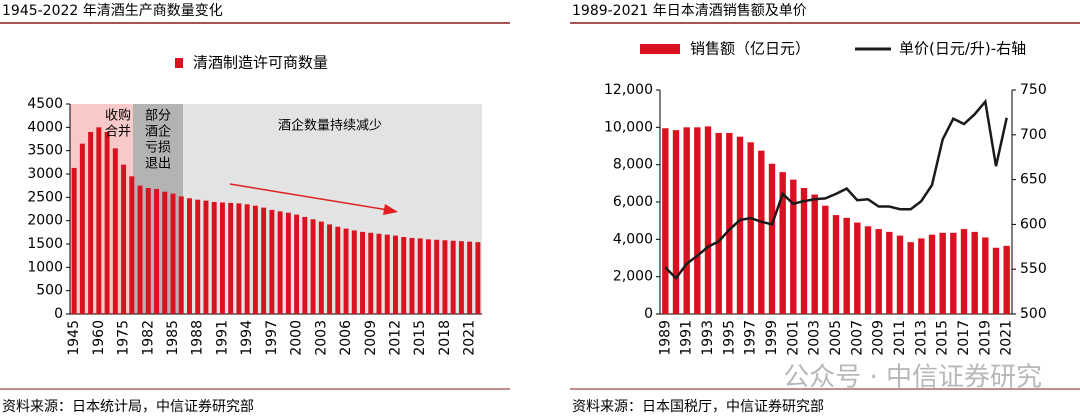 The image size is (1080, 420). Describe the element at coordinates (985, 338) in the screenshot. I see `x-tick-label: 2019` at that location.